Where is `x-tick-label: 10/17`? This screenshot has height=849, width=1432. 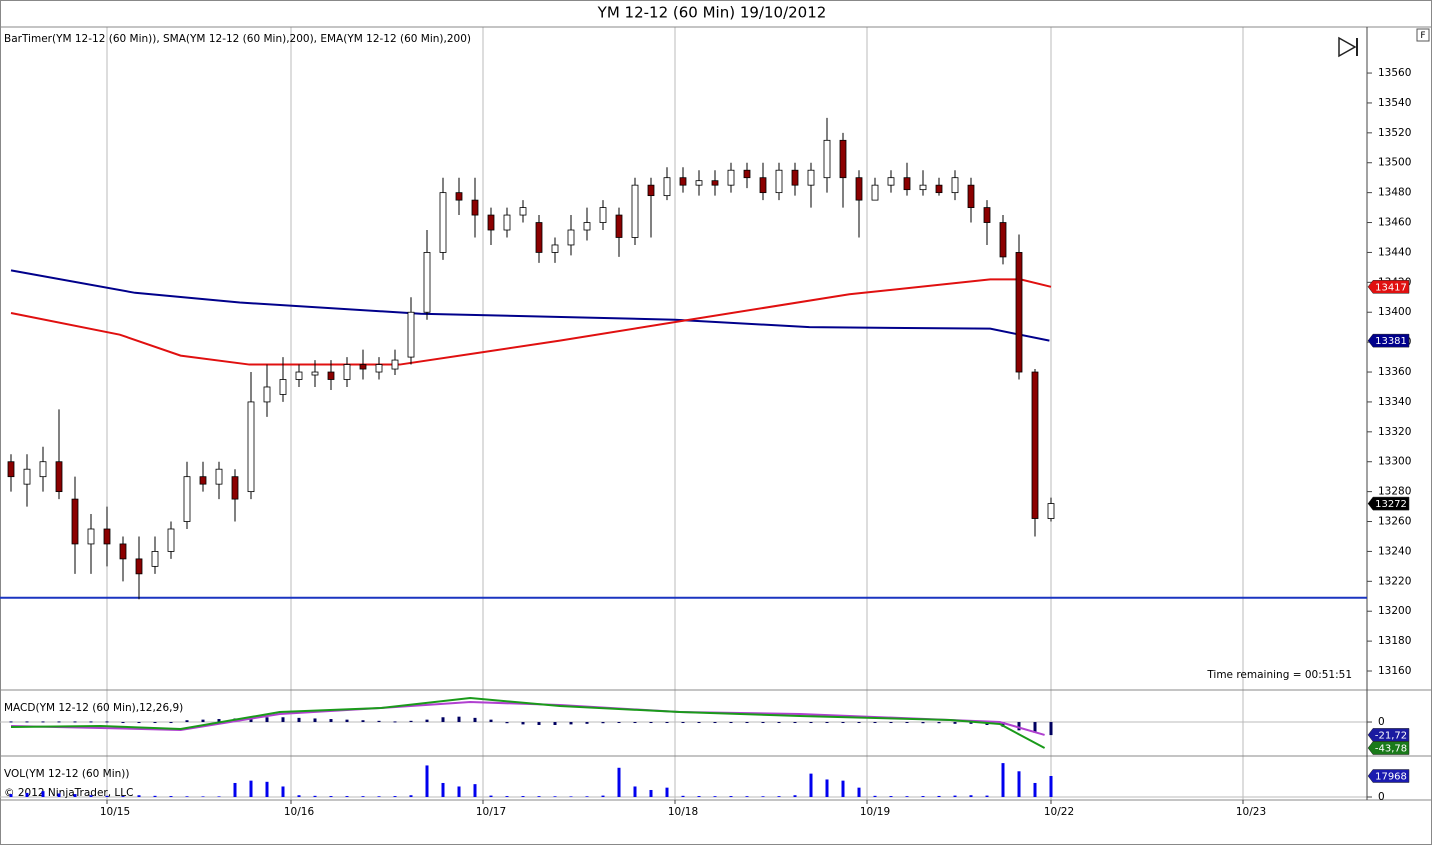 x-tick-label: 10/17 is located at coordinates (491, 812).